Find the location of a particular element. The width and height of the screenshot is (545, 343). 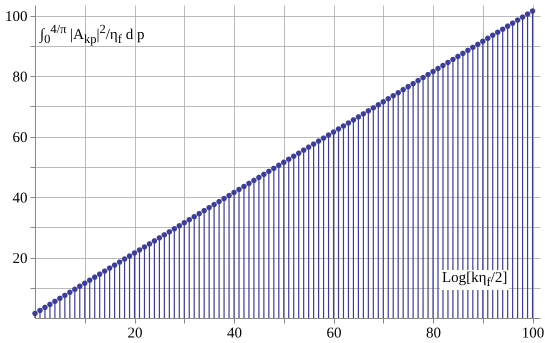

x-tick-label: 80 is located at coordinates (434, 334).